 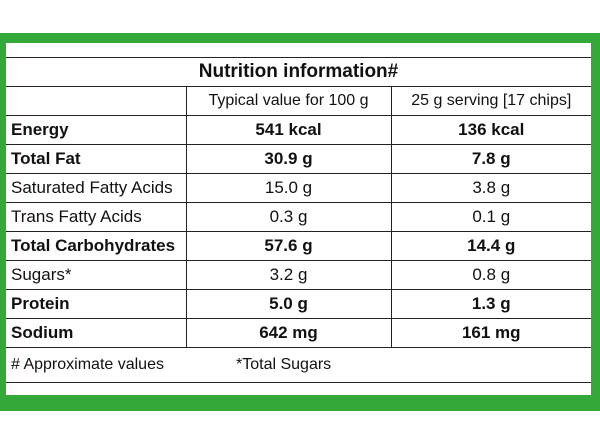 What do you see at coordinates (490, 333) in the screenshot?
I see `value-per-serving: 161 mg` at bounding box center [490, 333].